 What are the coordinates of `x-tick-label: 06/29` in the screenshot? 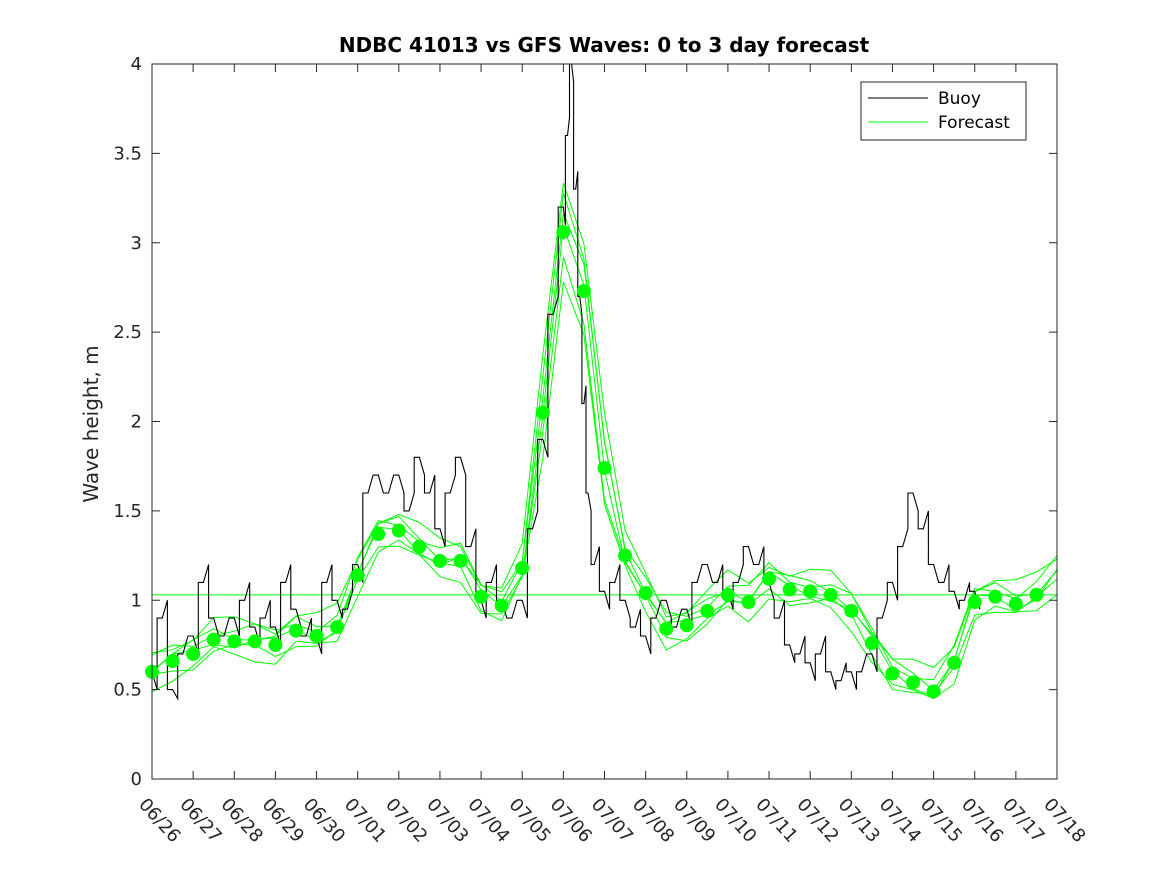 It's located at (283, 820).